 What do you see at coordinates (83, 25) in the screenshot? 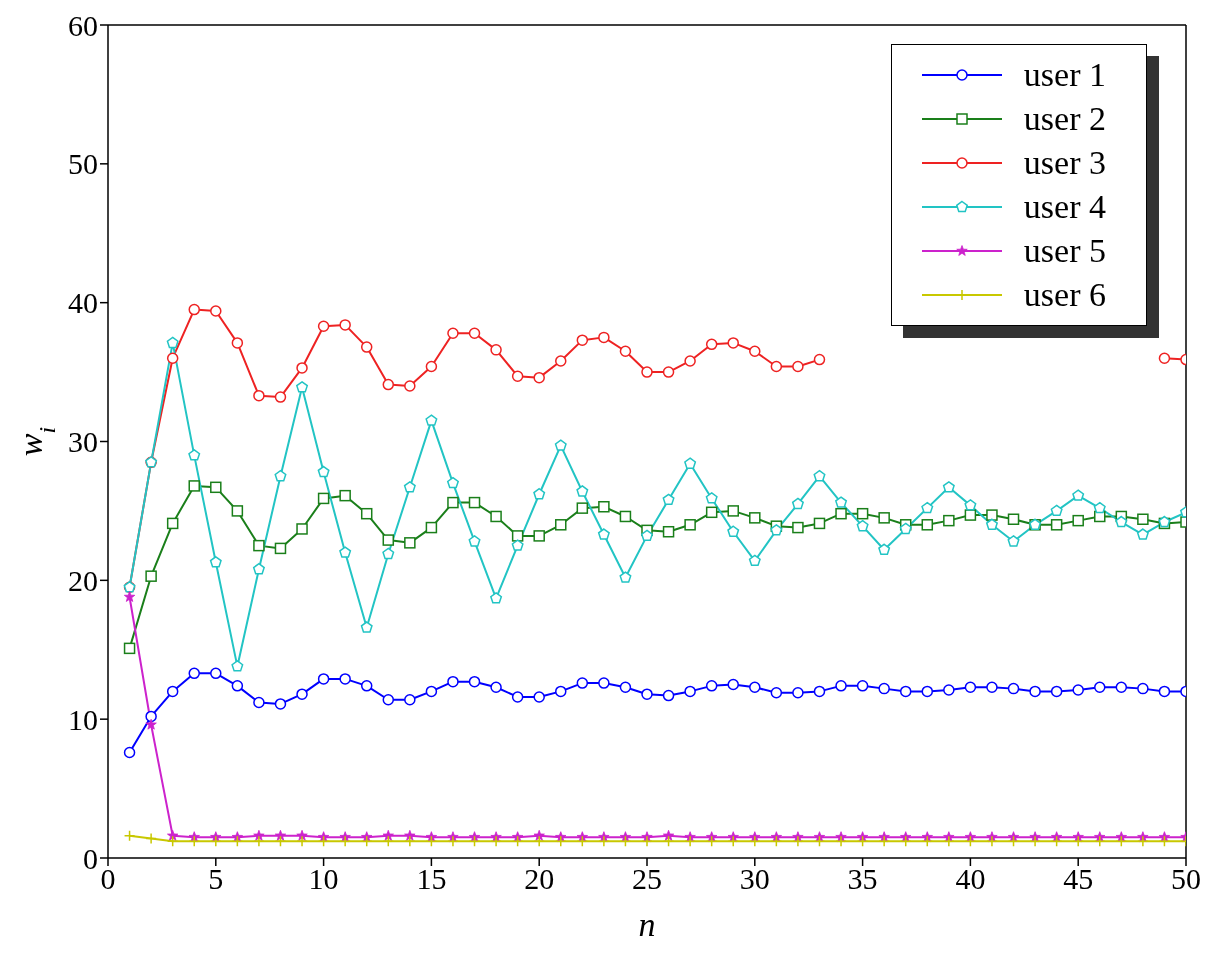
I see `y-tick-label: 60` at bounding box center [83, 25].